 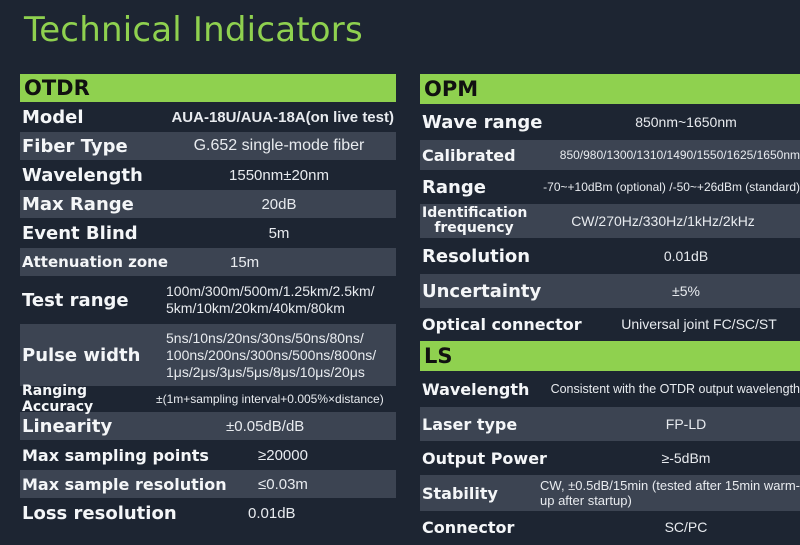 What do you see at coordinates (193, 30) in the screenshot?
I see `page-title: Technical Indicators` at bounding box center [193, 30].